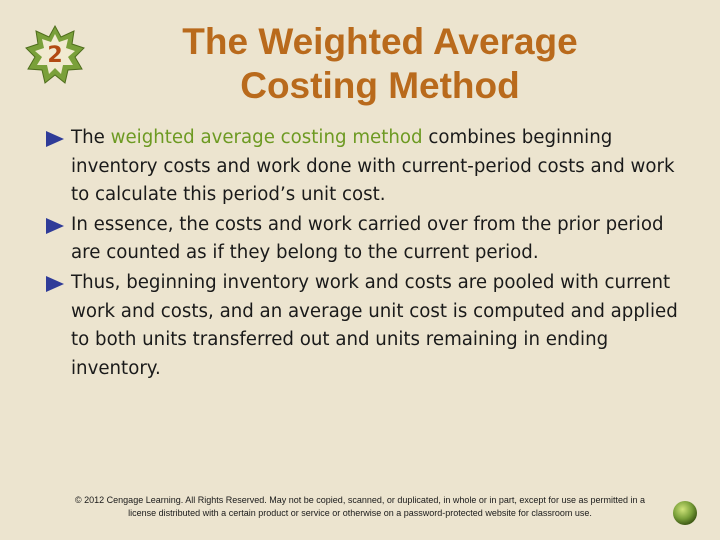  Describe the element at coordinates (91, 137) in the screenshot. I see `bullet-1-text-pre: The` at that location.